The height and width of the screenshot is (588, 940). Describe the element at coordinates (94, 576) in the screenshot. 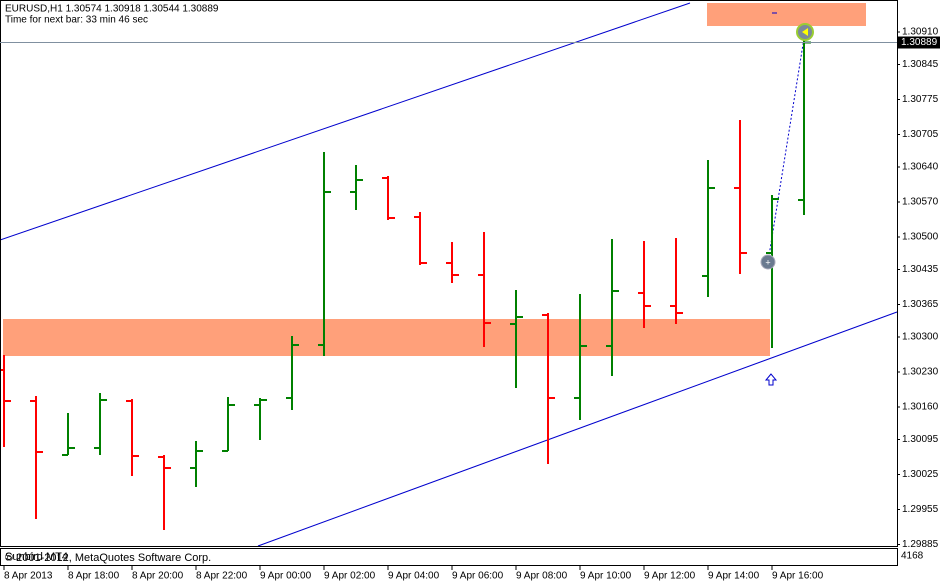

I see `x-tick-label: 8 Apr 18:00` at that location.